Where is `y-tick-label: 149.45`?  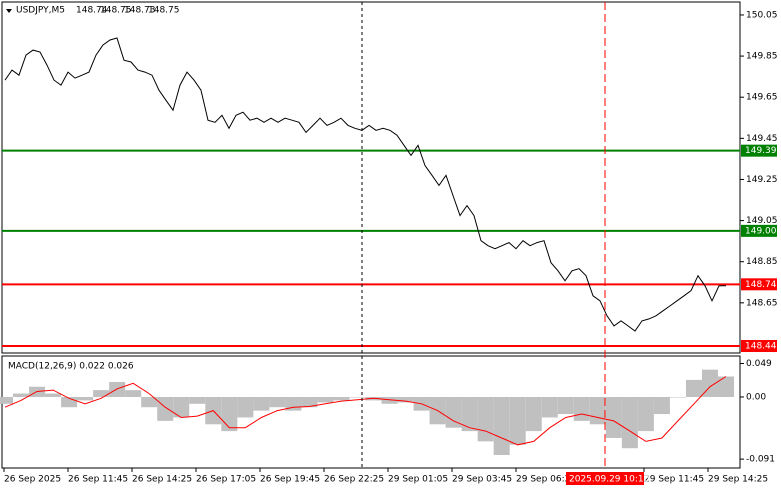
y-tick-label: 149.45 is located at coordinates (762, 139).